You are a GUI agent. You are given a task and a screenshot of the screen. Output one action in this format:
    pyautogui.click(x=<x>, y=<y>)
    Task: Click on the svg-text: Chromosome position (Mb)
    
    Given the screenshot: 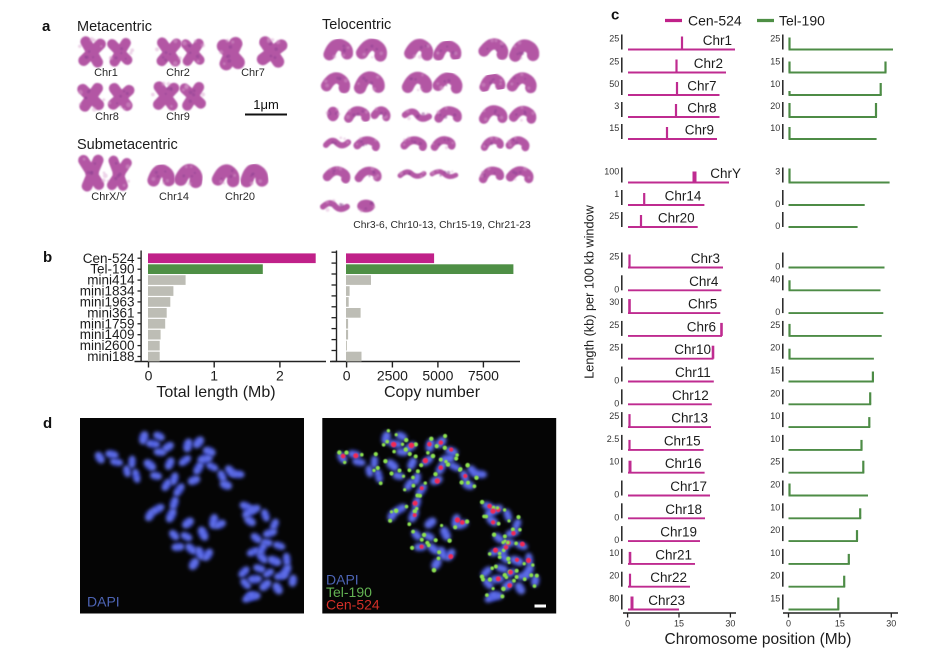 What is the action you would take?
    pyautogui.click(x=758, y=639)
    